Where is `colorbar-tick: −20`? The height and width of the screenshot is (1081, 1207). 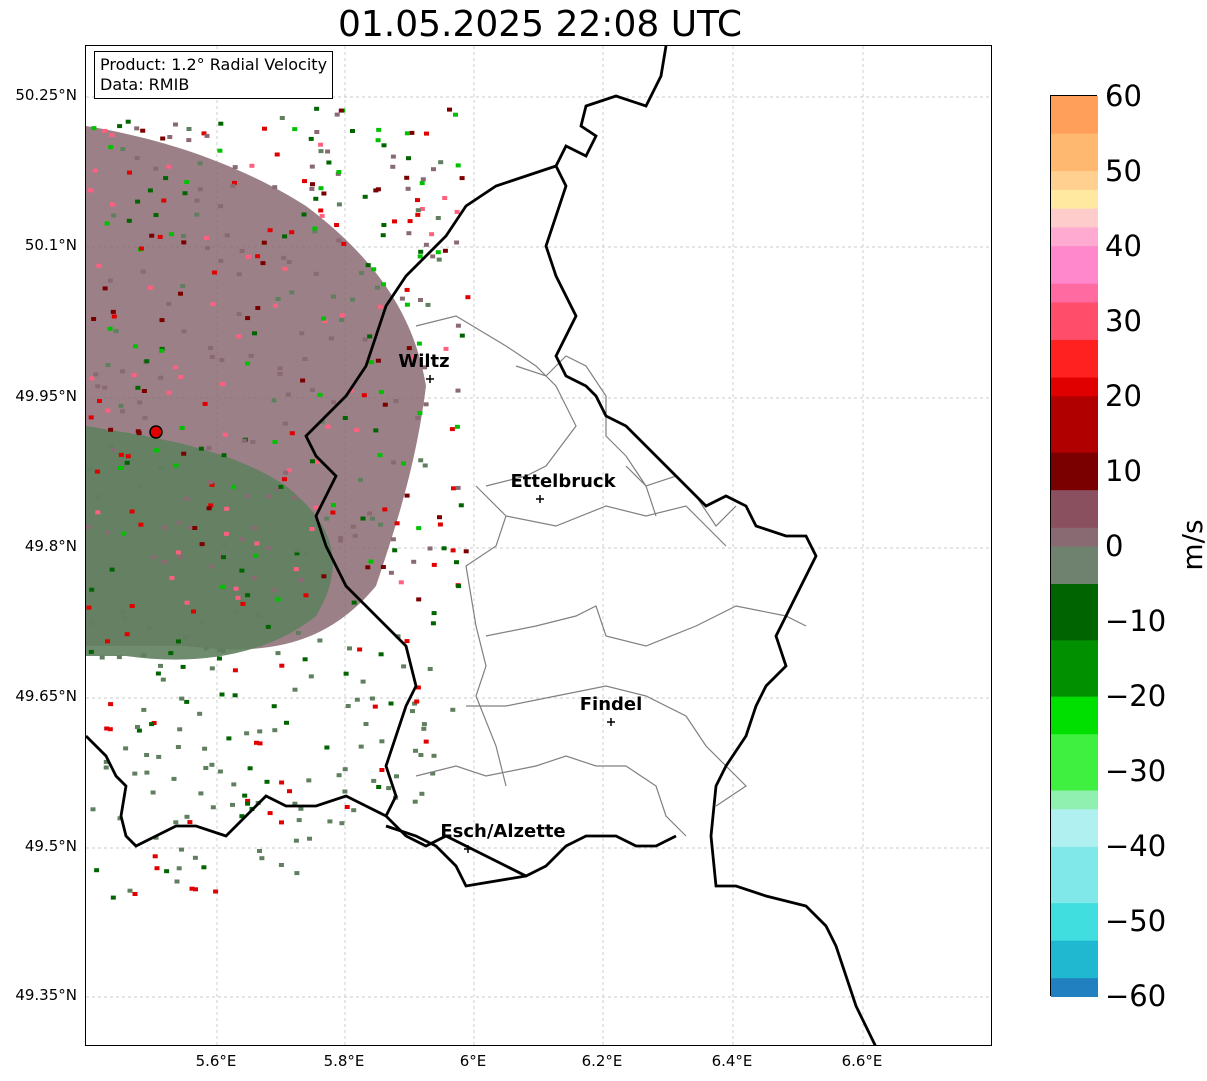 colorbar-tick: −20 is located at coordinates (1136, 696).